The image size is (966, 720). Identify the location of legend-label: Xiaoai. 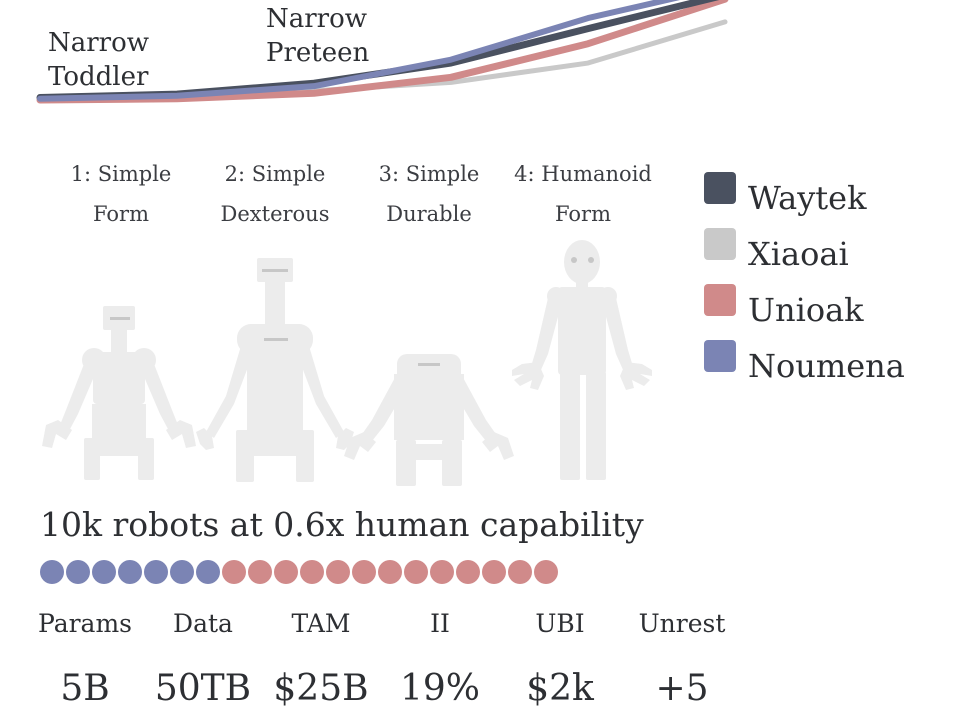
(798, 254).